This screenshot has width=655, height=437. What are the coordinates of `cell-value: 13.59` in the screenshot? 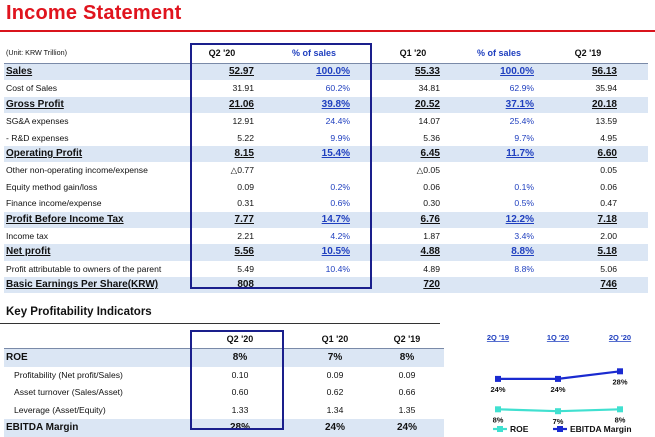 It's located at (606, 121).